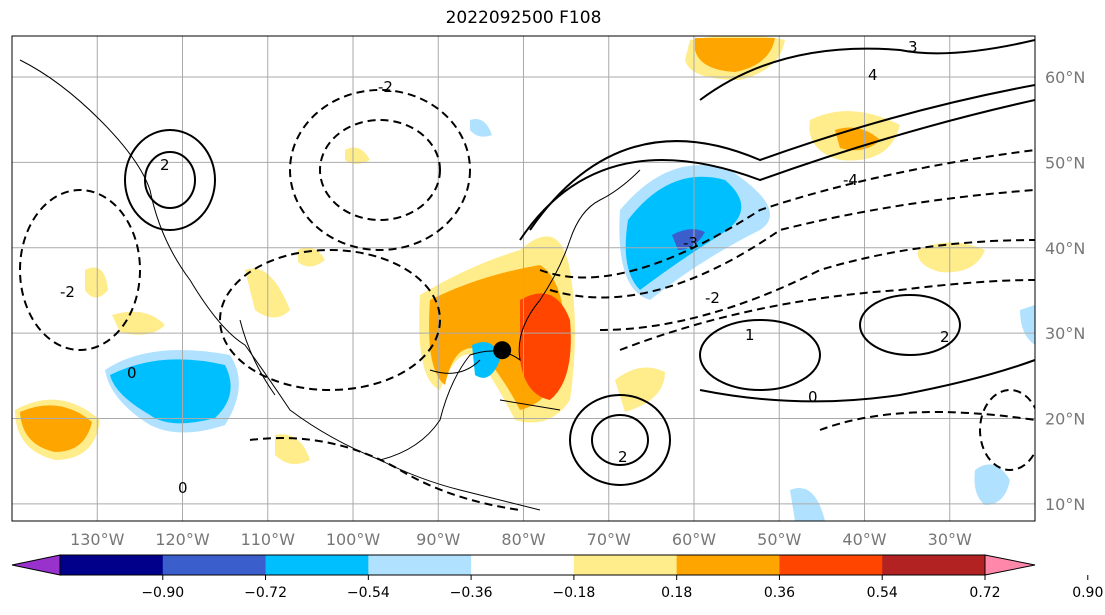 Image resolution: width=1105 pixels, height=615 pixels. What do you see at coordinates (779, 539) in the screenshot?
I see `lon-tick-label: 50°W` at bounding box center [779, 539].